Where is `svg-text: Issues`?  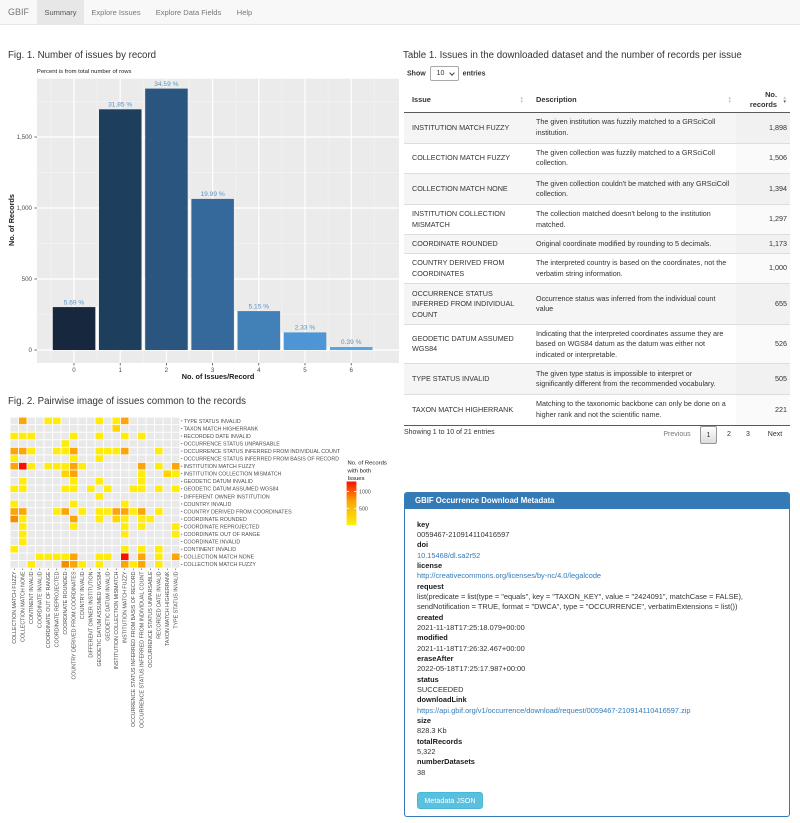
svg-text: Issues is located at coordinates (356, 479).